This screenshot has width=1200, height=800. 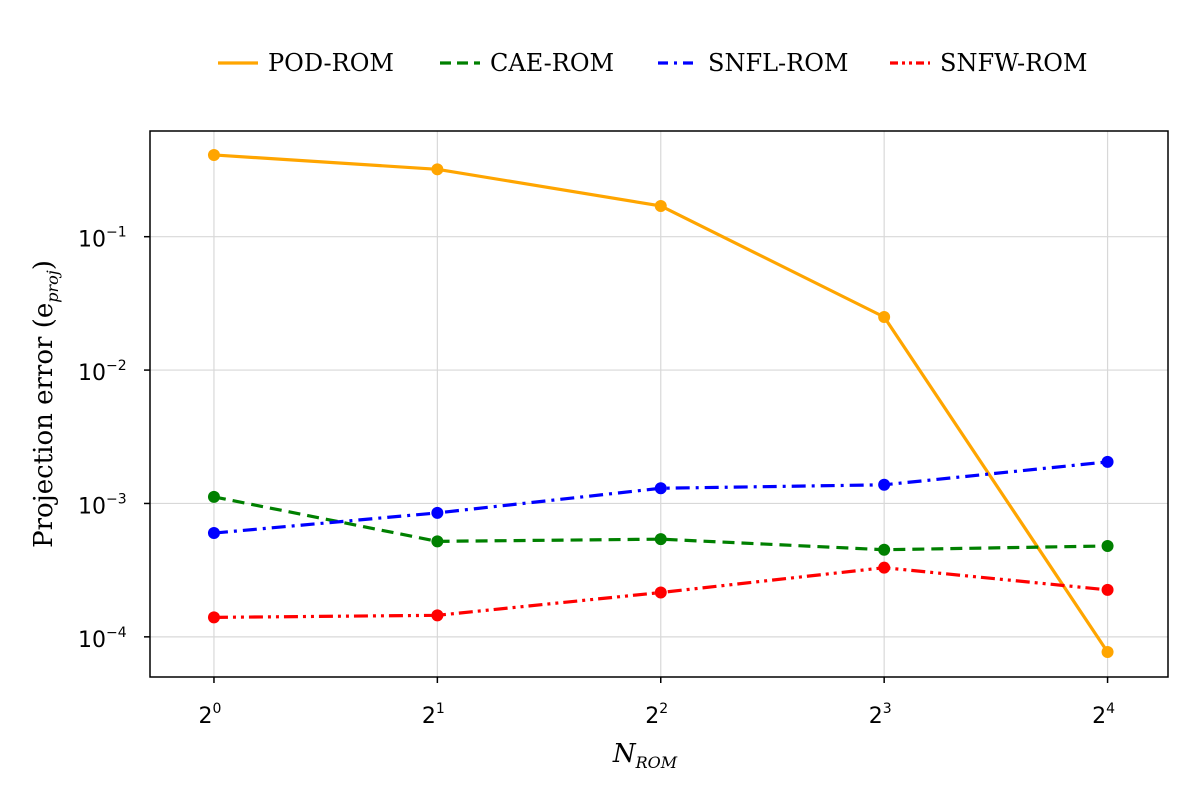 I want to click on y-tick-label: 10⁻⁴, so click(x=102, y=639).